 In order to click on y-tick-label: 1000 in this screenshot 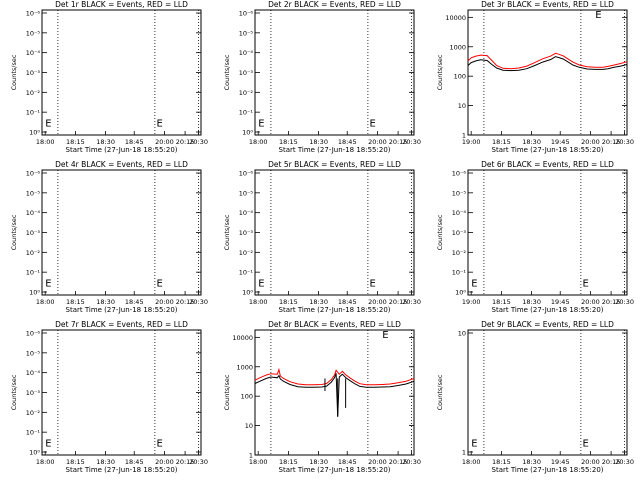, I will do `click(244, 367)`.